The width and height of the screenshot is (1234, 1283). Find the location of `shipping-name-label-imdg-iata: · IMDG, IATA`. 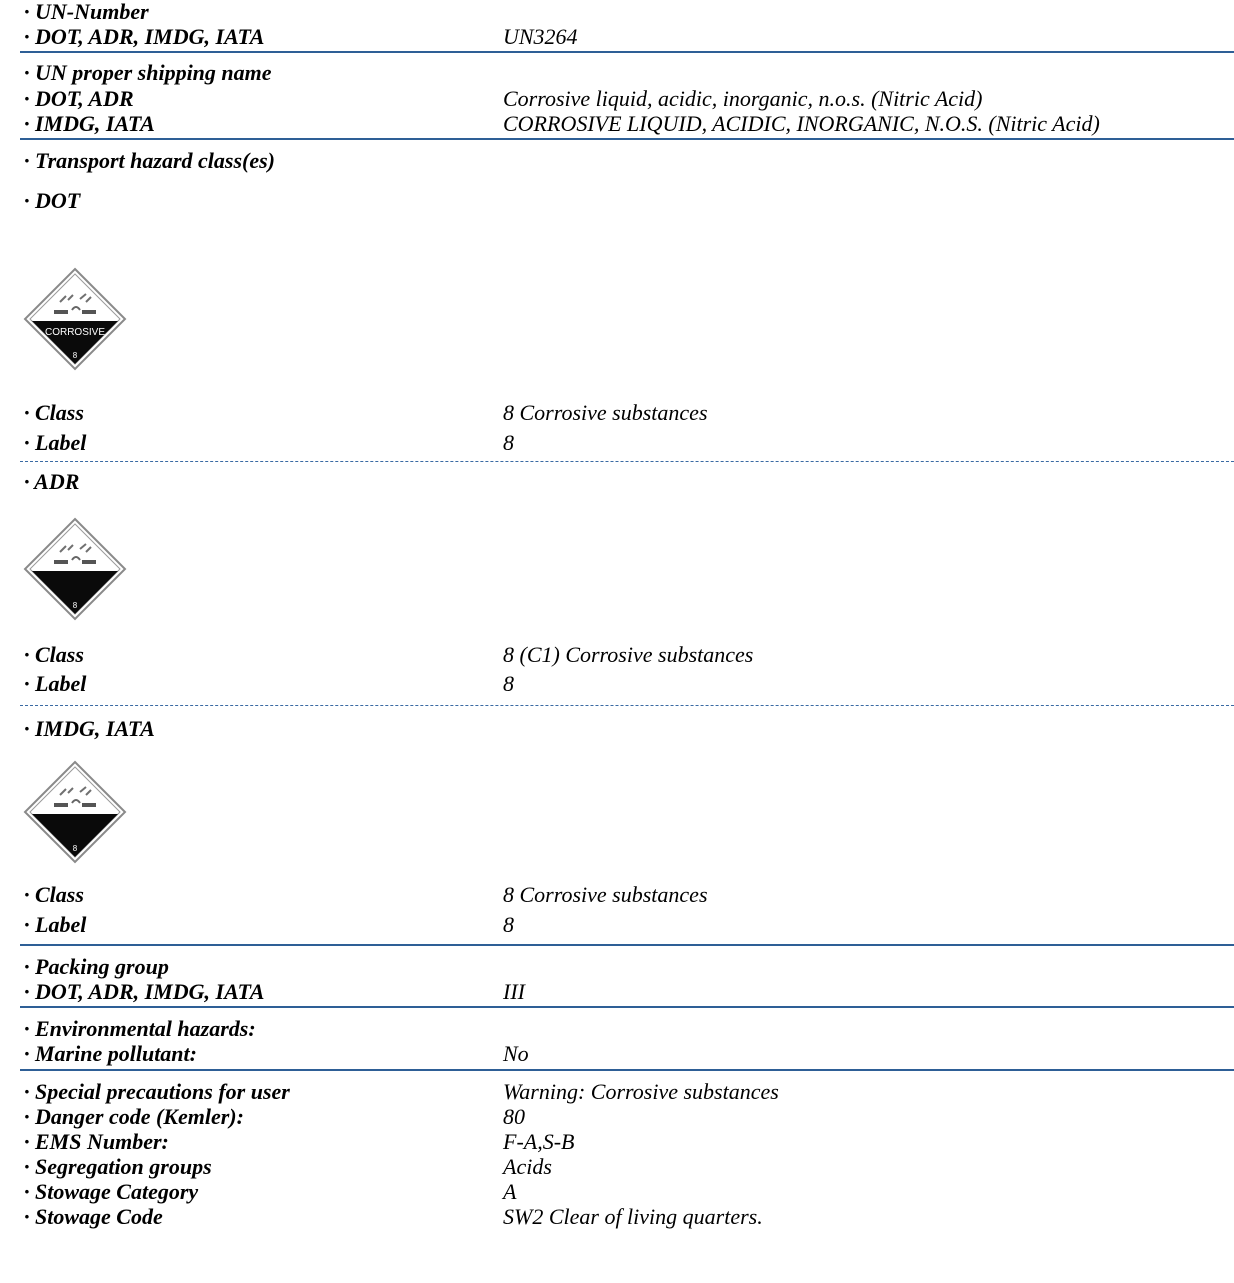

shipping-name-label-imdg-iata: · IMDG, IATA is located at coordinates (89, 123).